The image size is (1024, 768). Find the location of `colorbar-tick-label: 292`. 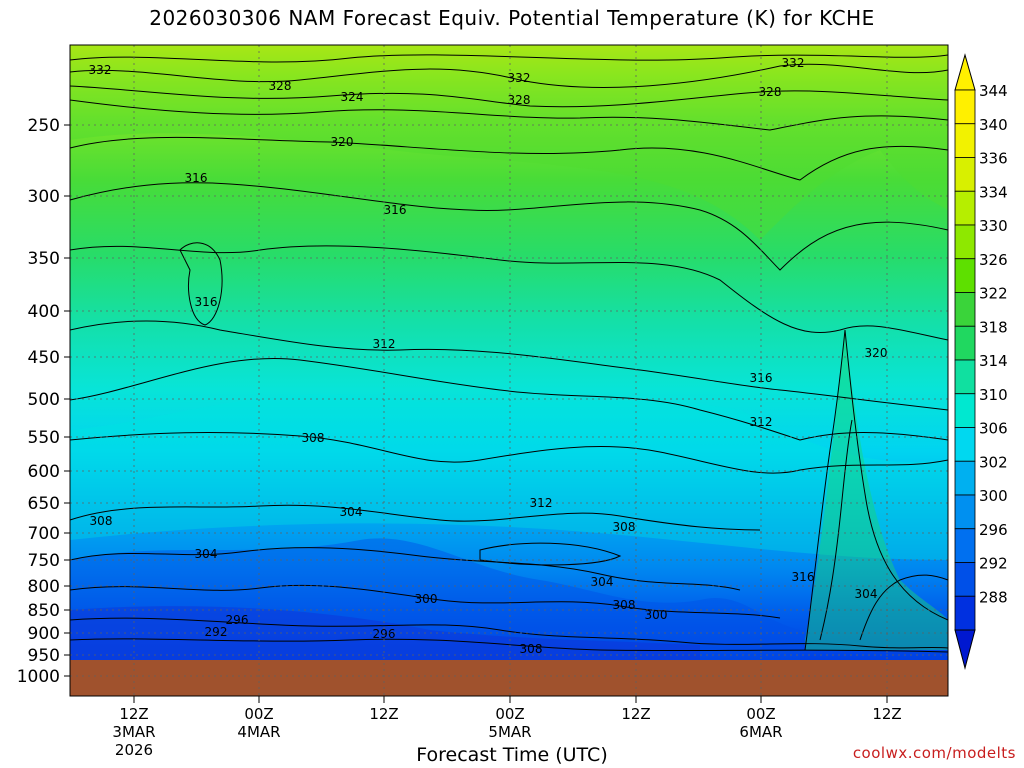

colorbar-tick-label: 292 is located at coordinates (993, 564).